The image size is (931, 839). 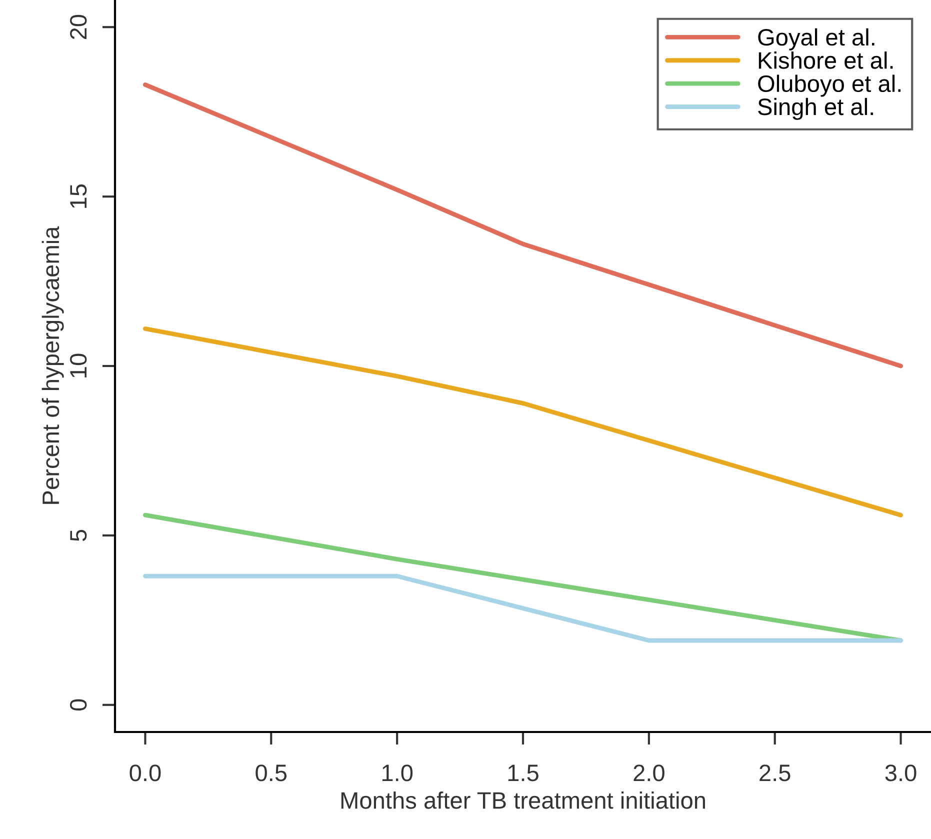 What do you see at coordinates (397, 773) in the screenshot?
I see `x-tick-label: 1.0` at bounding box center [397, 773].